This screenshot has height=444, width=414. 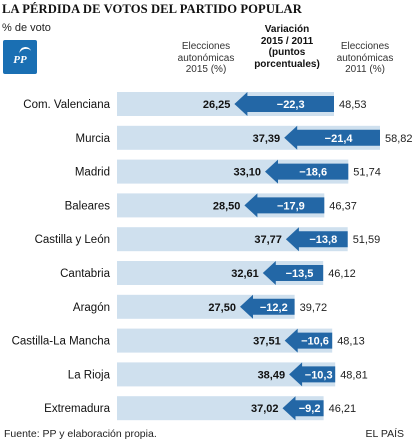 I want to click on header-2015-line: 2015 (%), so click(x=206, y=69).